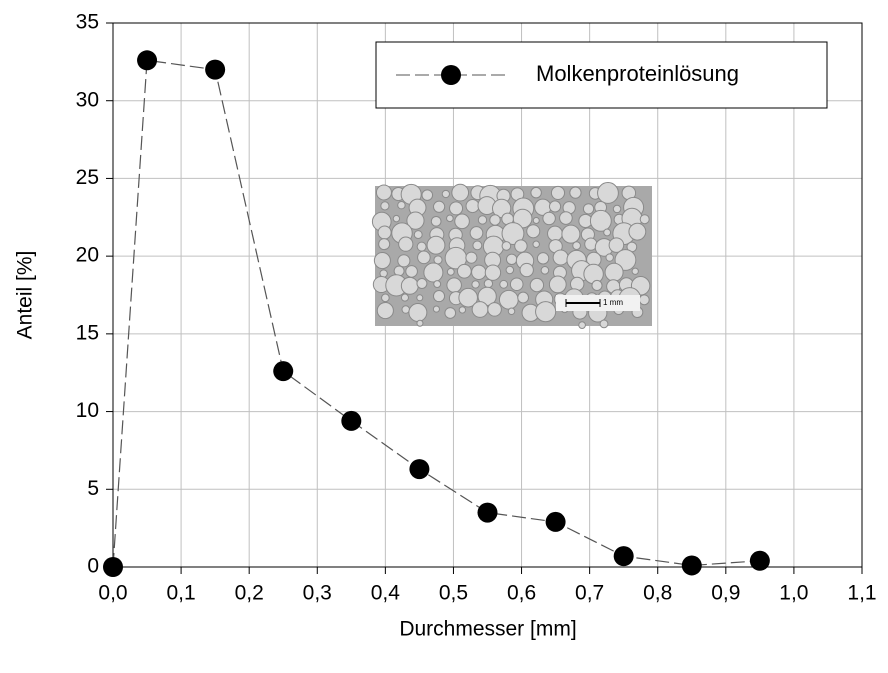 This screenshot has height=673, width=888. I want to click on y-tick-label: 25, so click(87, 177).